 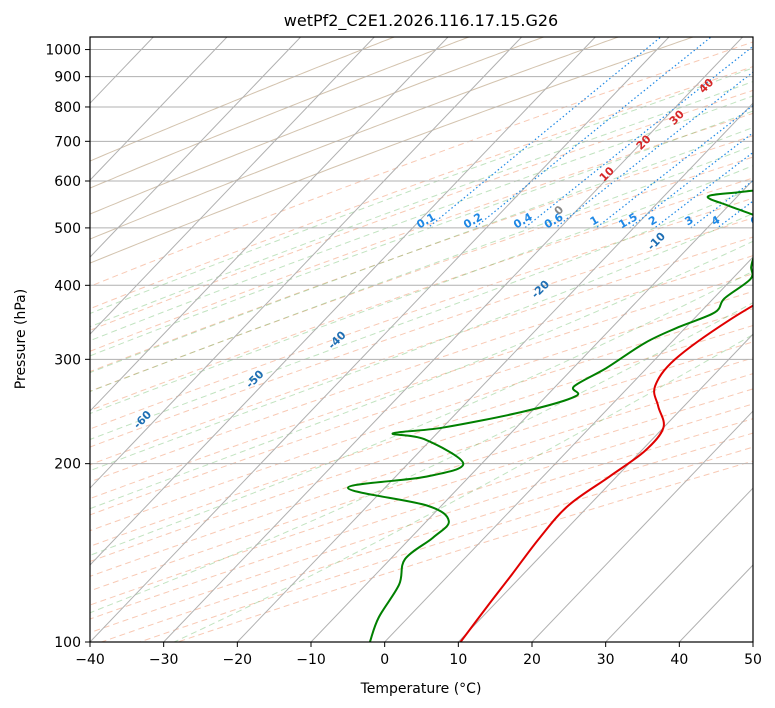 What do you see at coordinates (421, 689) in the screenshot?
I see `x-axis-label: Temperature (°C)` at bounding box center [421, 689].